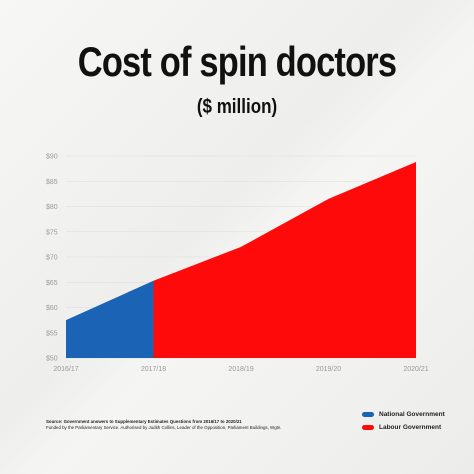 This screenshot has width=474, height=474. What do you see at coordinates (52, 359) in the screenshot?
I see `y-tick-label: $50` at bounding box center [52, 359].